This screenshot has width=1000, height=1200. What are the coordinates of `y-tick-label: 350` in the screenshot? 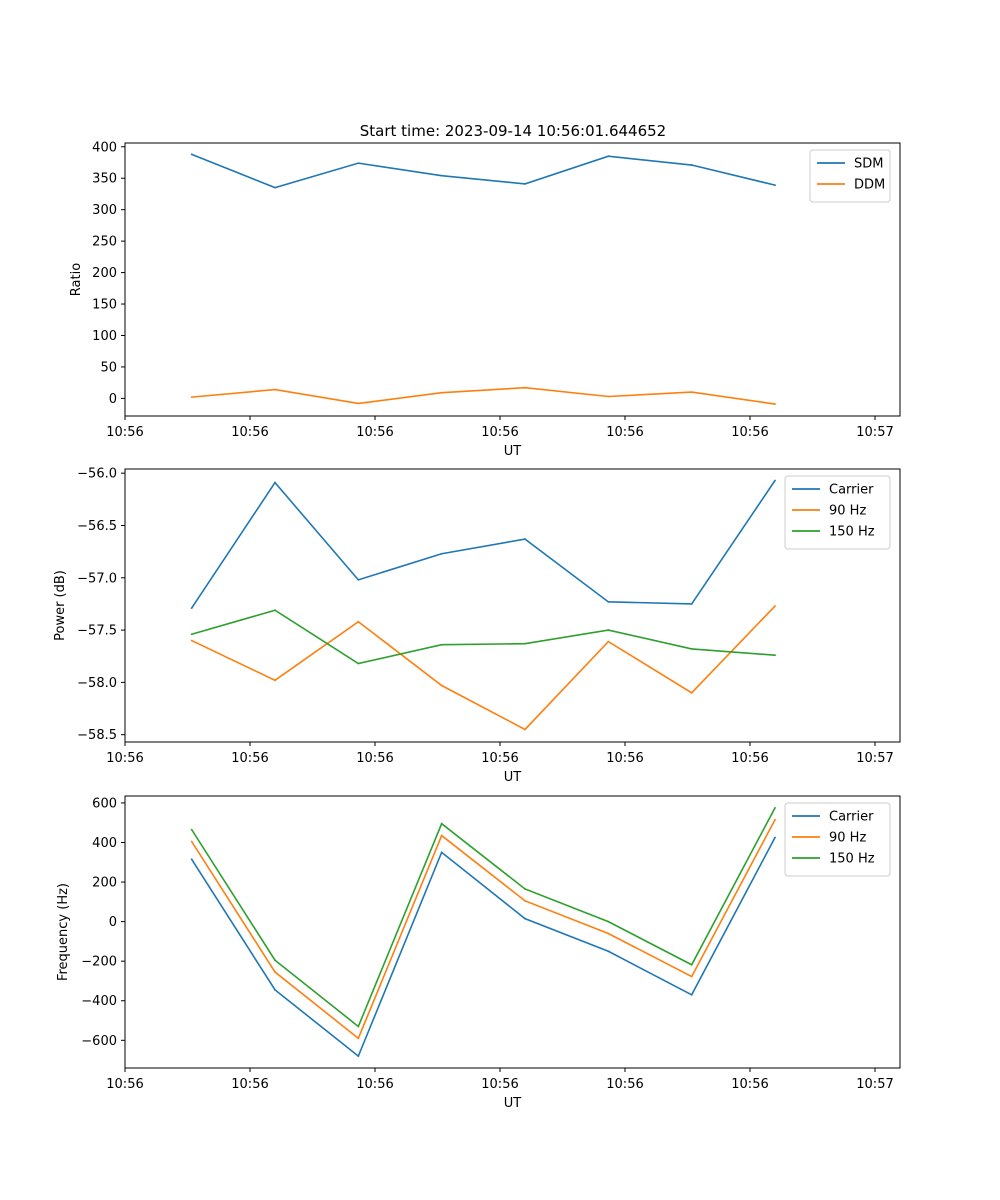 It's located at (104, 179).